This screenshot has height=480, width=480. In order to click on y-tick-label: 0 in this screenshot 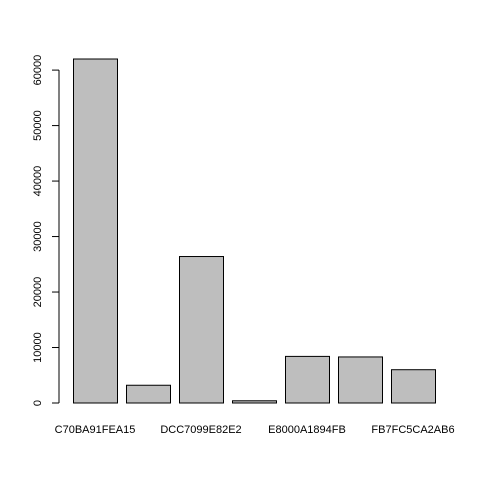, I will do `click(38, 403)`.